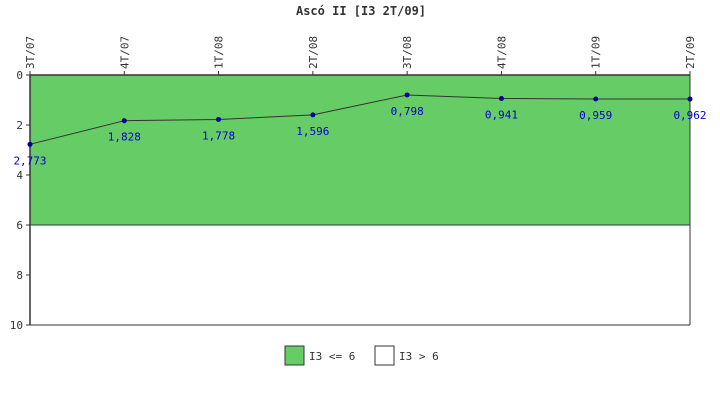 Image resolution: width=720 pixels, height=400 pixels. What do you see at coordinates (29, 160) in the screenshot?
I see `data-label: 2,773` at bounding box center [29, 160].